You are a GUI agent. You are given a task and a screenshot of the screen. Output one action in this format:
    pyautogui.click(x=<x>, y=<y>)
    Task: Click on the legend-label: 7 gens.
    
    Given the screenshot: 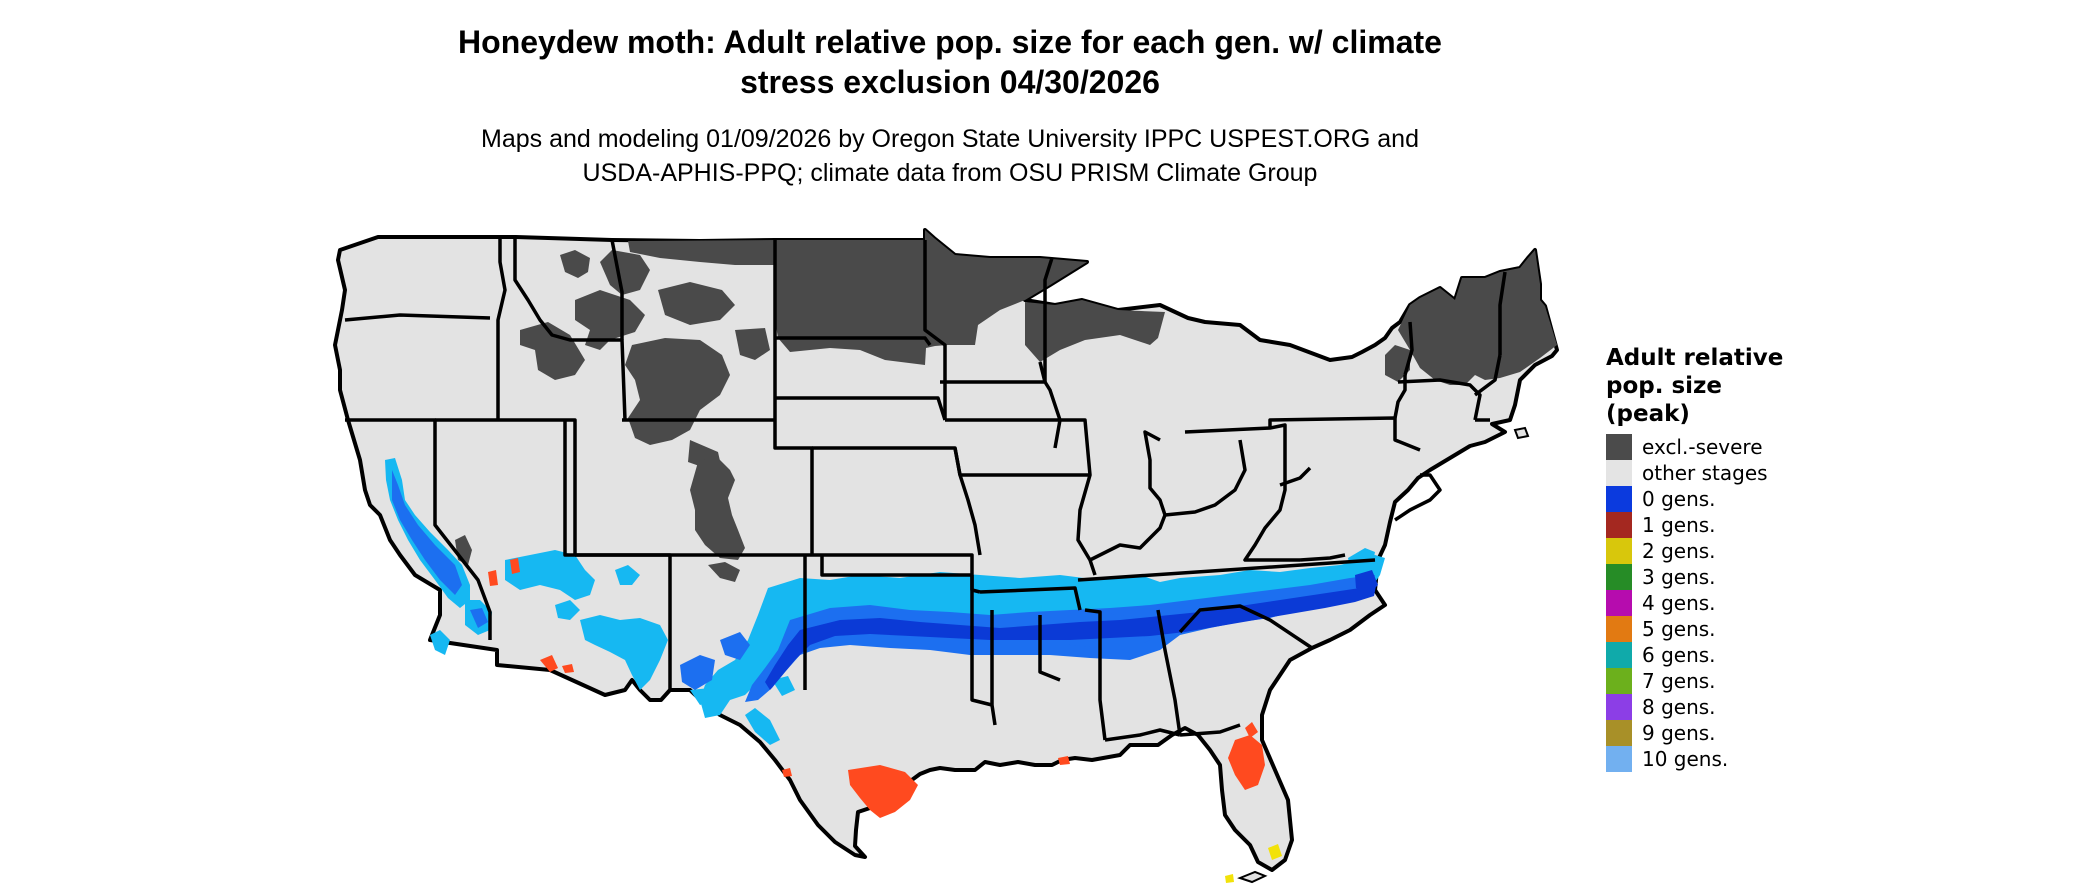 What is the action you would take?
    pyautogui.click(x=1679, y=681)
    